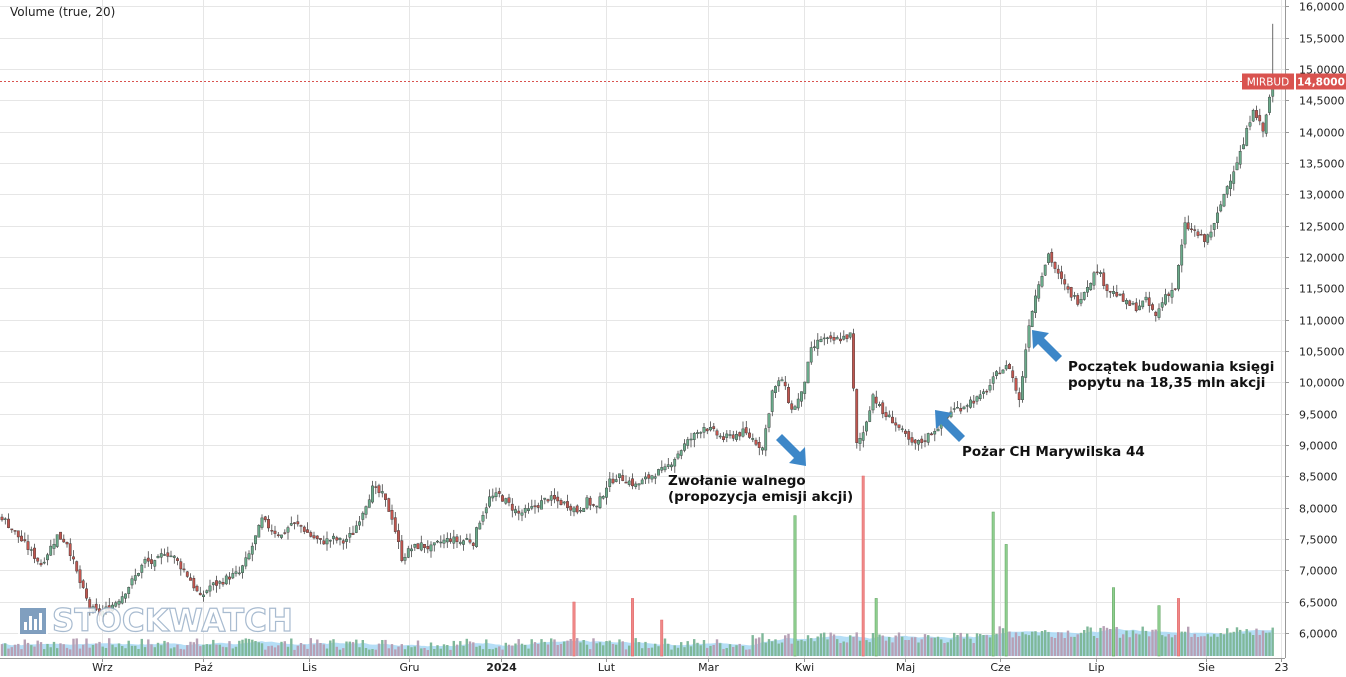 Image resolution: width=1346 pixels, height=677 pixels. I want to click on y-tick-label: 11,5000, so click(1322, 289).